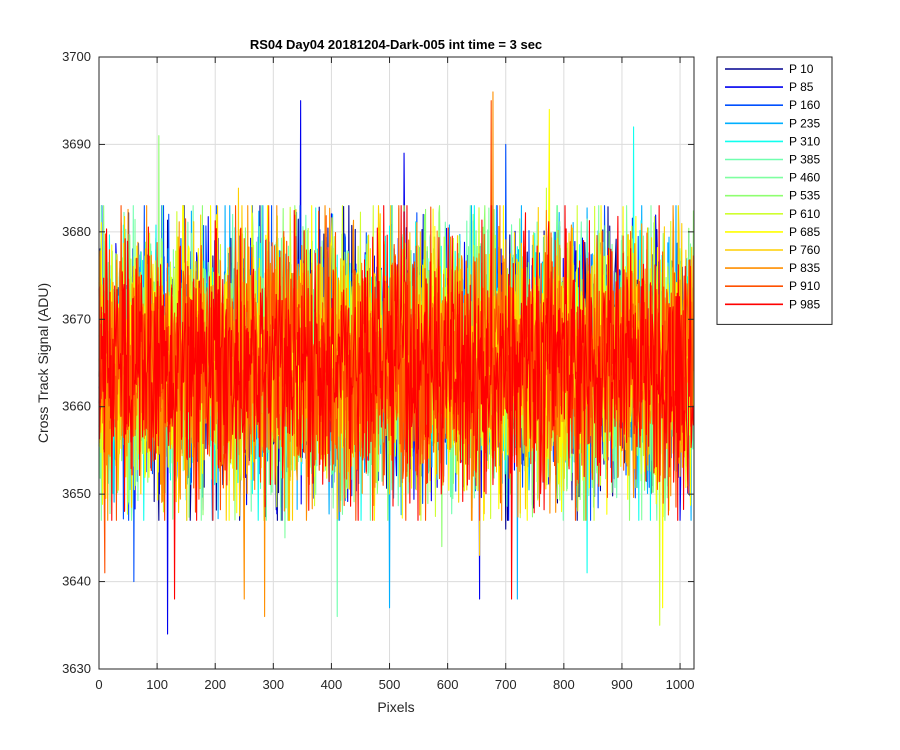 The image size is (900, 750). I want to click on legend-label: P 10, so click(801, 69).